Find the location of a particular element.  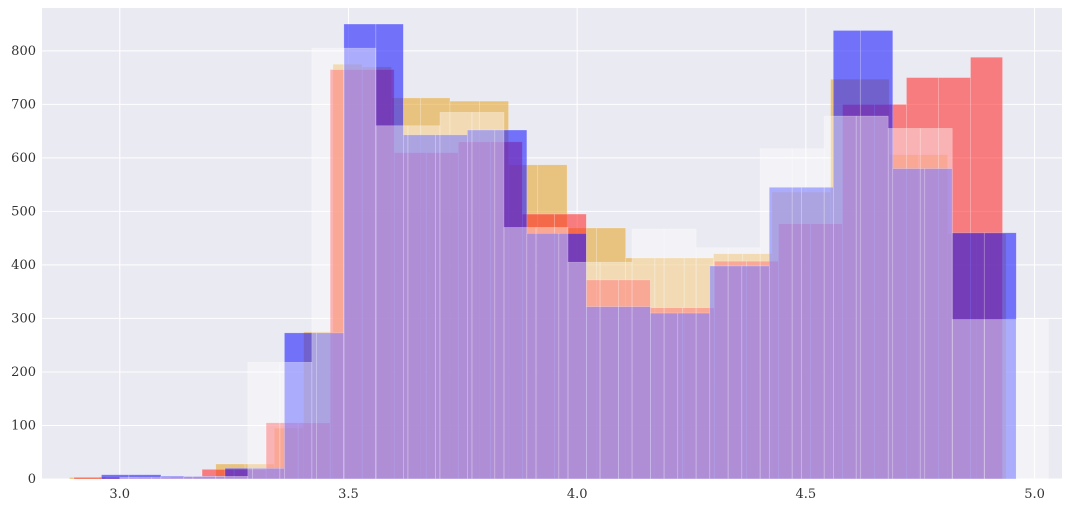

y-tick-label: 100 is located at coordinates (23, 425).